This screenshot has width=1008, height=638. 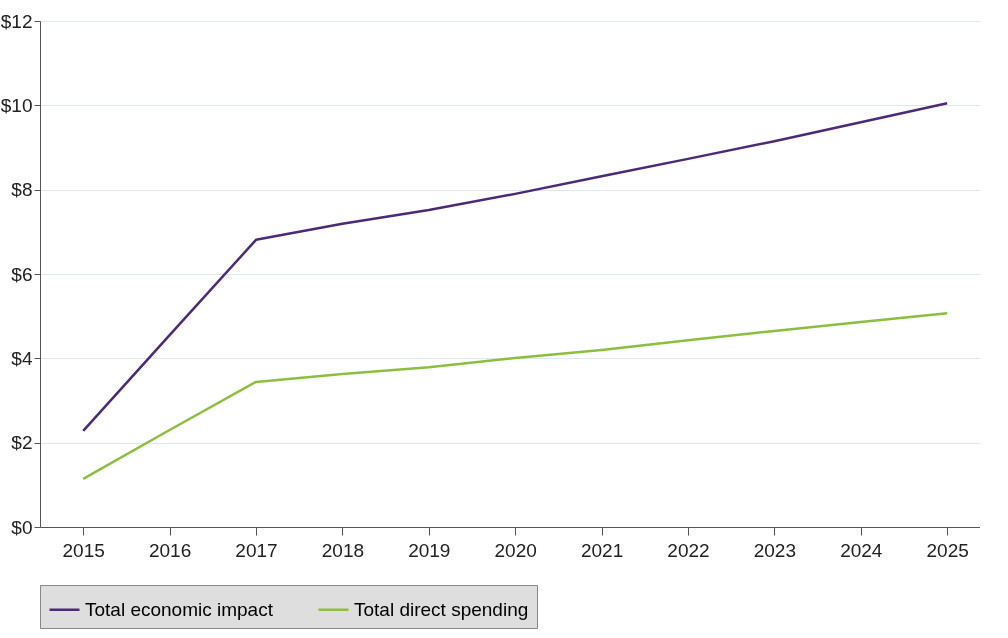 What do you see at coordinates (775, 550) in the screenshot?
I see `x-tick-label: 2023` at bounding box center [775, 550].